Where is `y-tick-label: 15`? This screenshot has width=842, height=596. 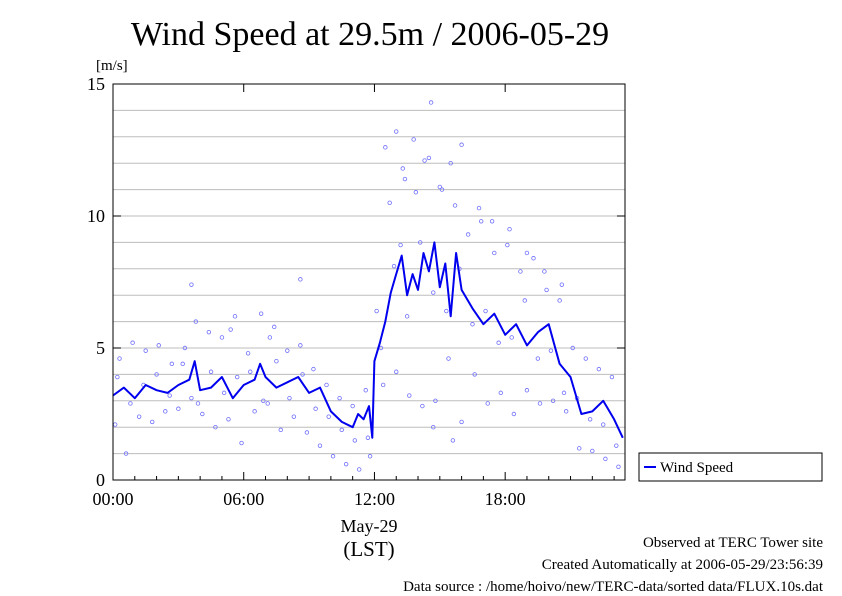
y-tick-label: 15 is located at coordinates (96, 84).